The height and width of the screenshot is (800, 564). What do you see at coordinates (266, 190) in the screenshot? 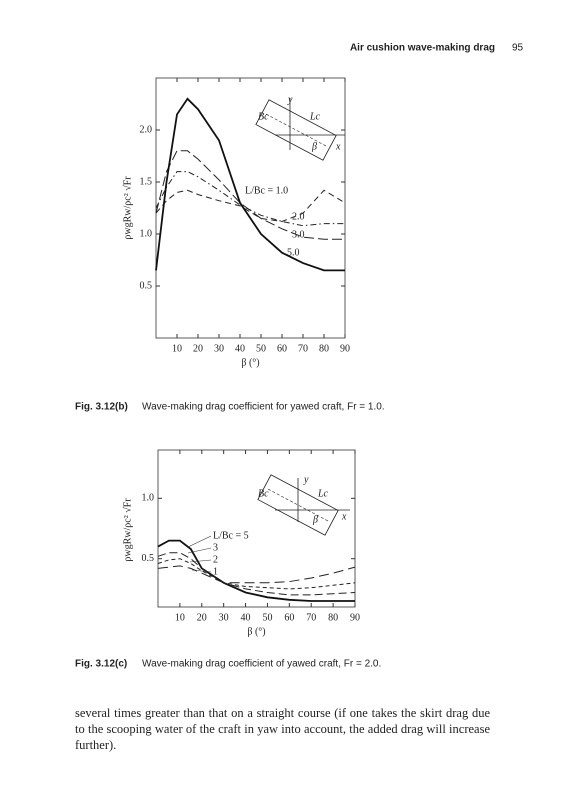
I see `series-label: L/Bc = 1.0` at bounding box center [266, 190].